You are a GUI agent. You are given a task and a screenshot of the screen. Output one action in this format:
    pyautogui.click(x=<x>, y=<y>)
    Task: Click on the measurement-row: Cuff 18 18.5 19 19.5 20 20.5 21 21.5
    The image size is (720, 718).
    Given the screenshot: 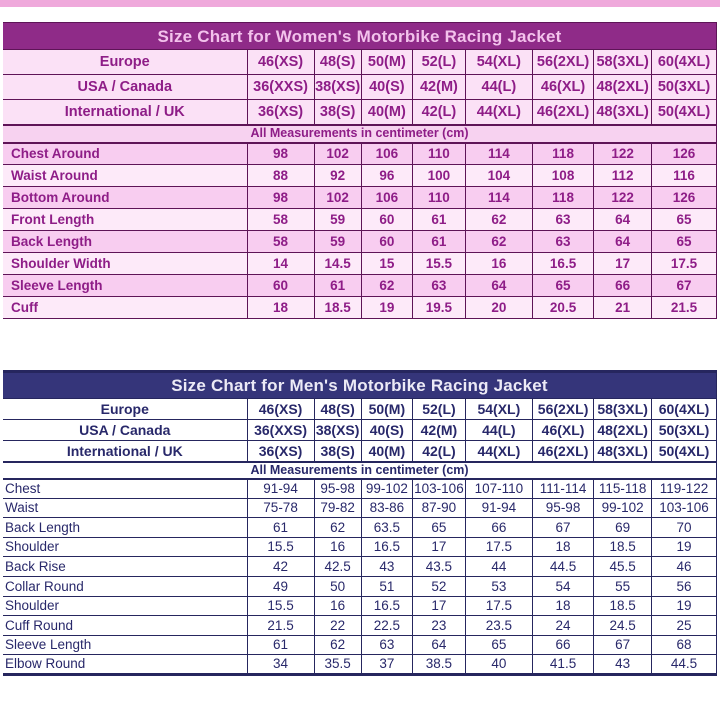 What is the action you would take?
    pyautogui.click(x=360, y=307)
    